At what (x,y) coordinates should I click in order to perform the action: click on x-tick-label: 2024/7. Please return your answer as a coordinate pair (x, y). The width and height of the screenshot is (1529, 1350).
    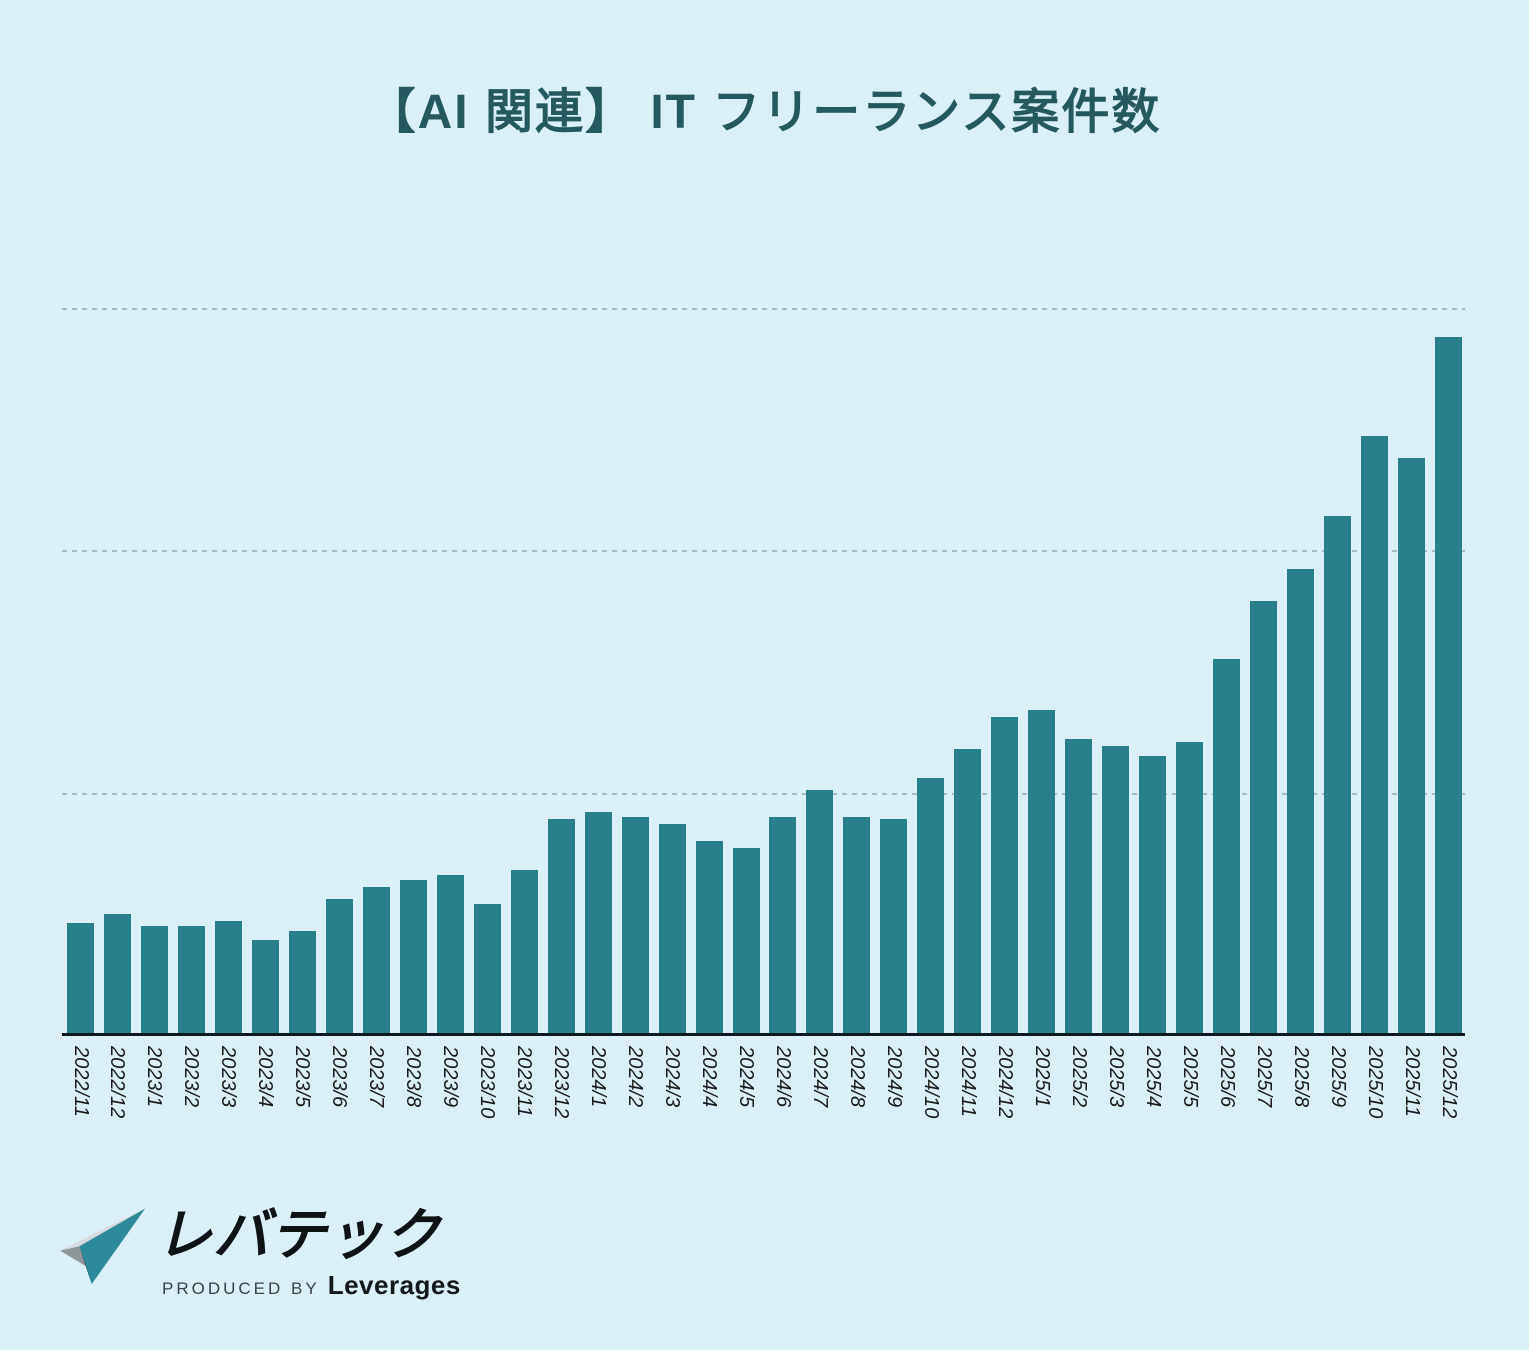
    Looking at the image, I should click on (819, 1077).